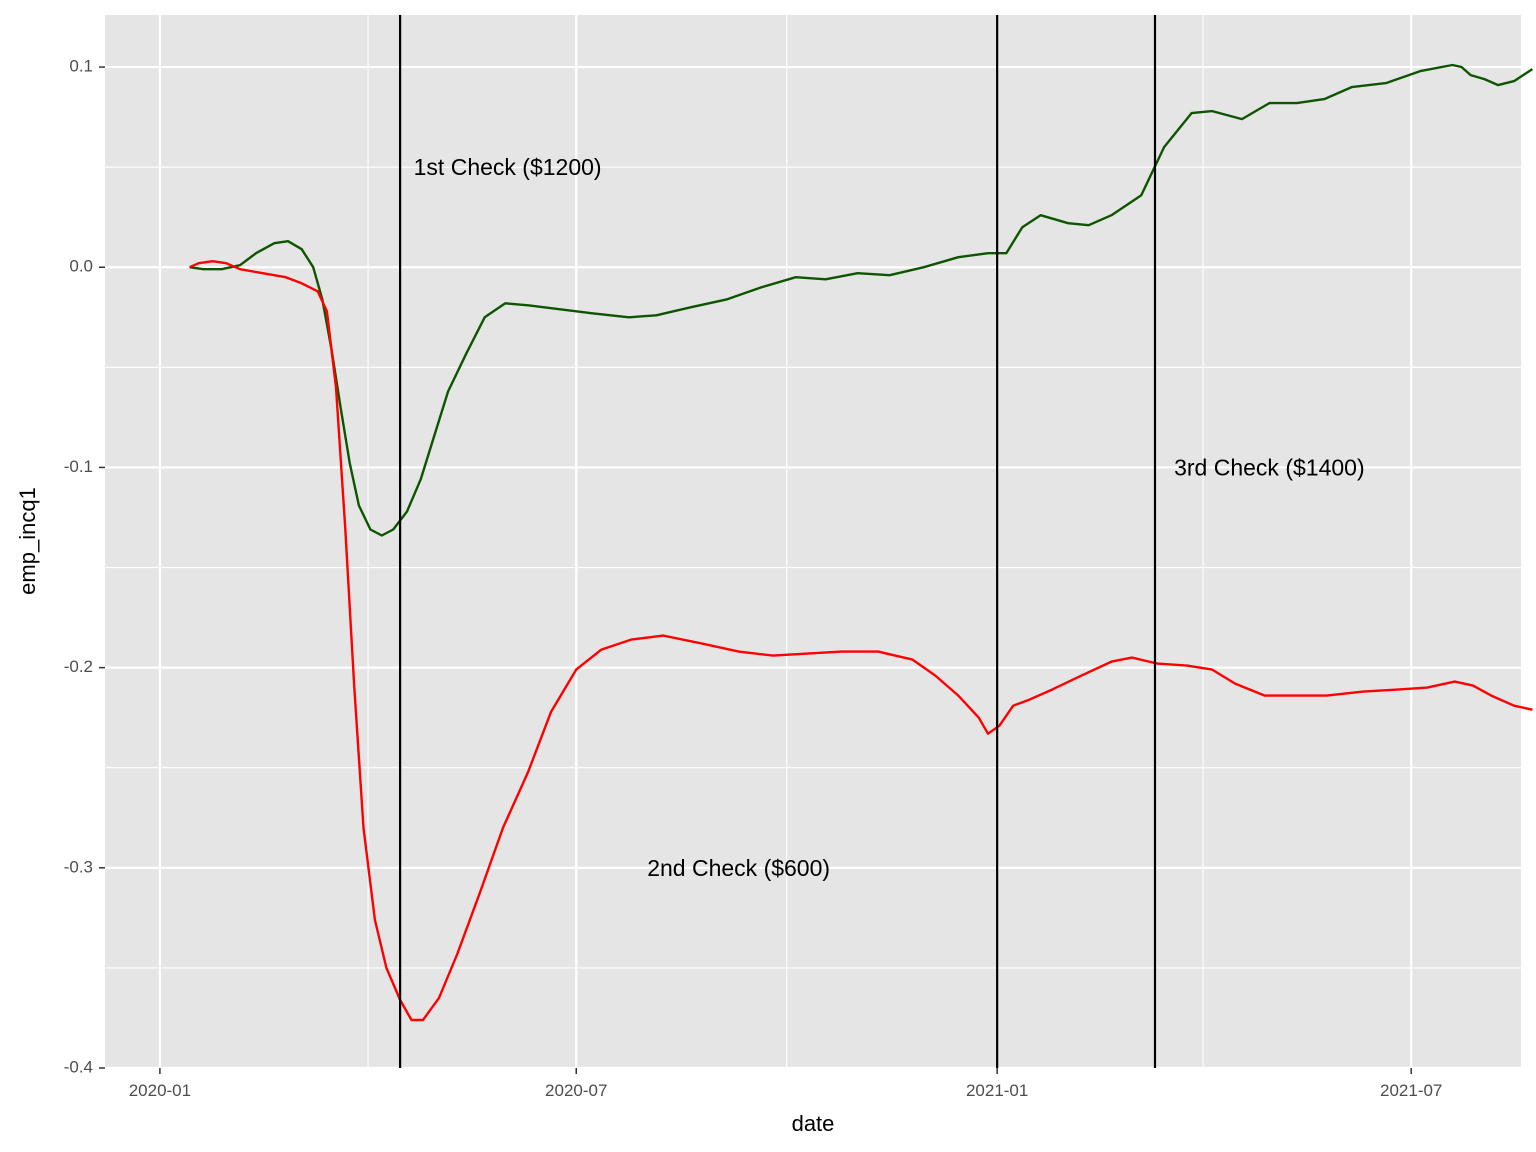 Image resolution: width=1536 pixels, height=1152 pixels. What do you see at coordinates (78, 1066) in the screenshot?
I see `y-tick-label: -0.4` at bounding box center [78, 1066].